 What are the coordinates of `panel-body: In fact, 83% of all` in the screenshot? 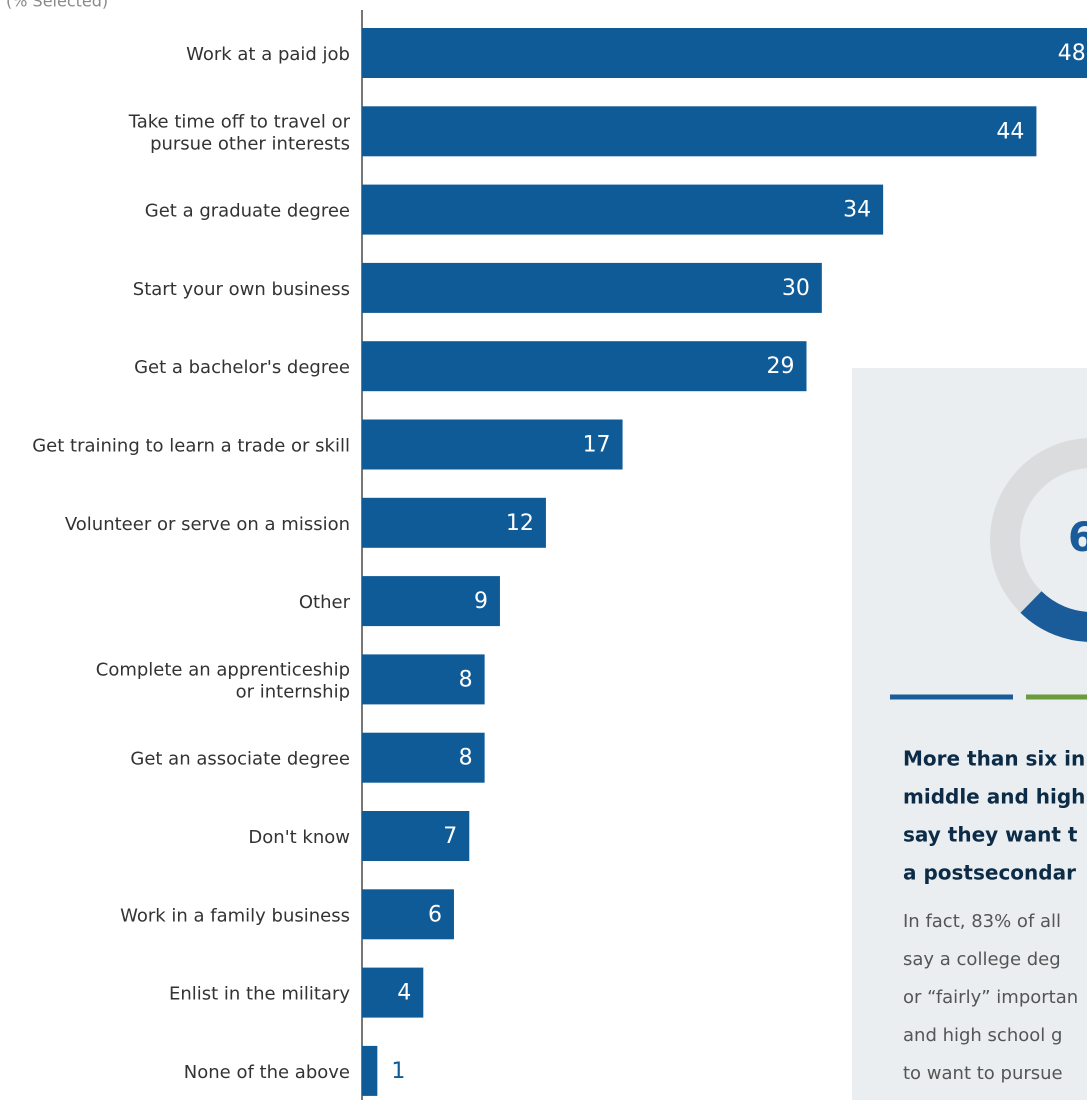 It's located at (982, 921).